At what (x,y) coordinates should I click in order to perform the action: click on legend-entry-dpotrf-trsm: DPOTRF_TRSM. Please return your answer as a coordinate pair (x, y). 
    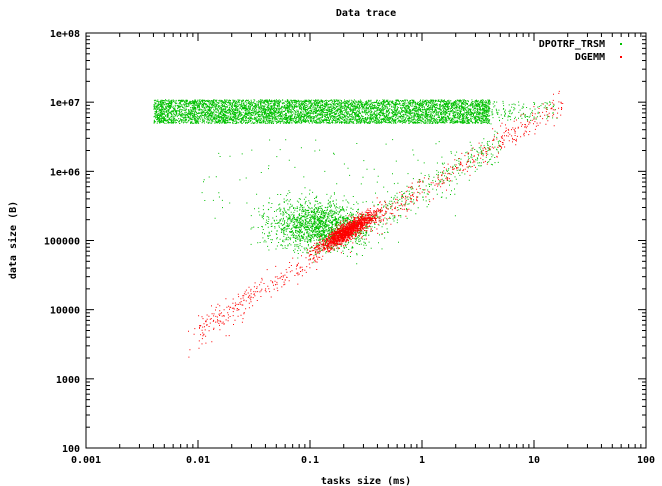
    Looking at the image, I should click on (580, 44).